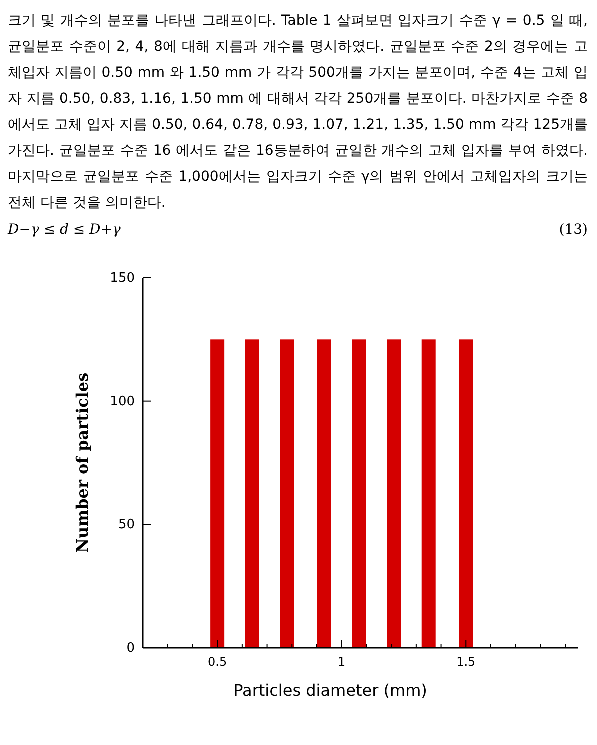  I want to click on y-tick-label: 50, so click(126, 525).